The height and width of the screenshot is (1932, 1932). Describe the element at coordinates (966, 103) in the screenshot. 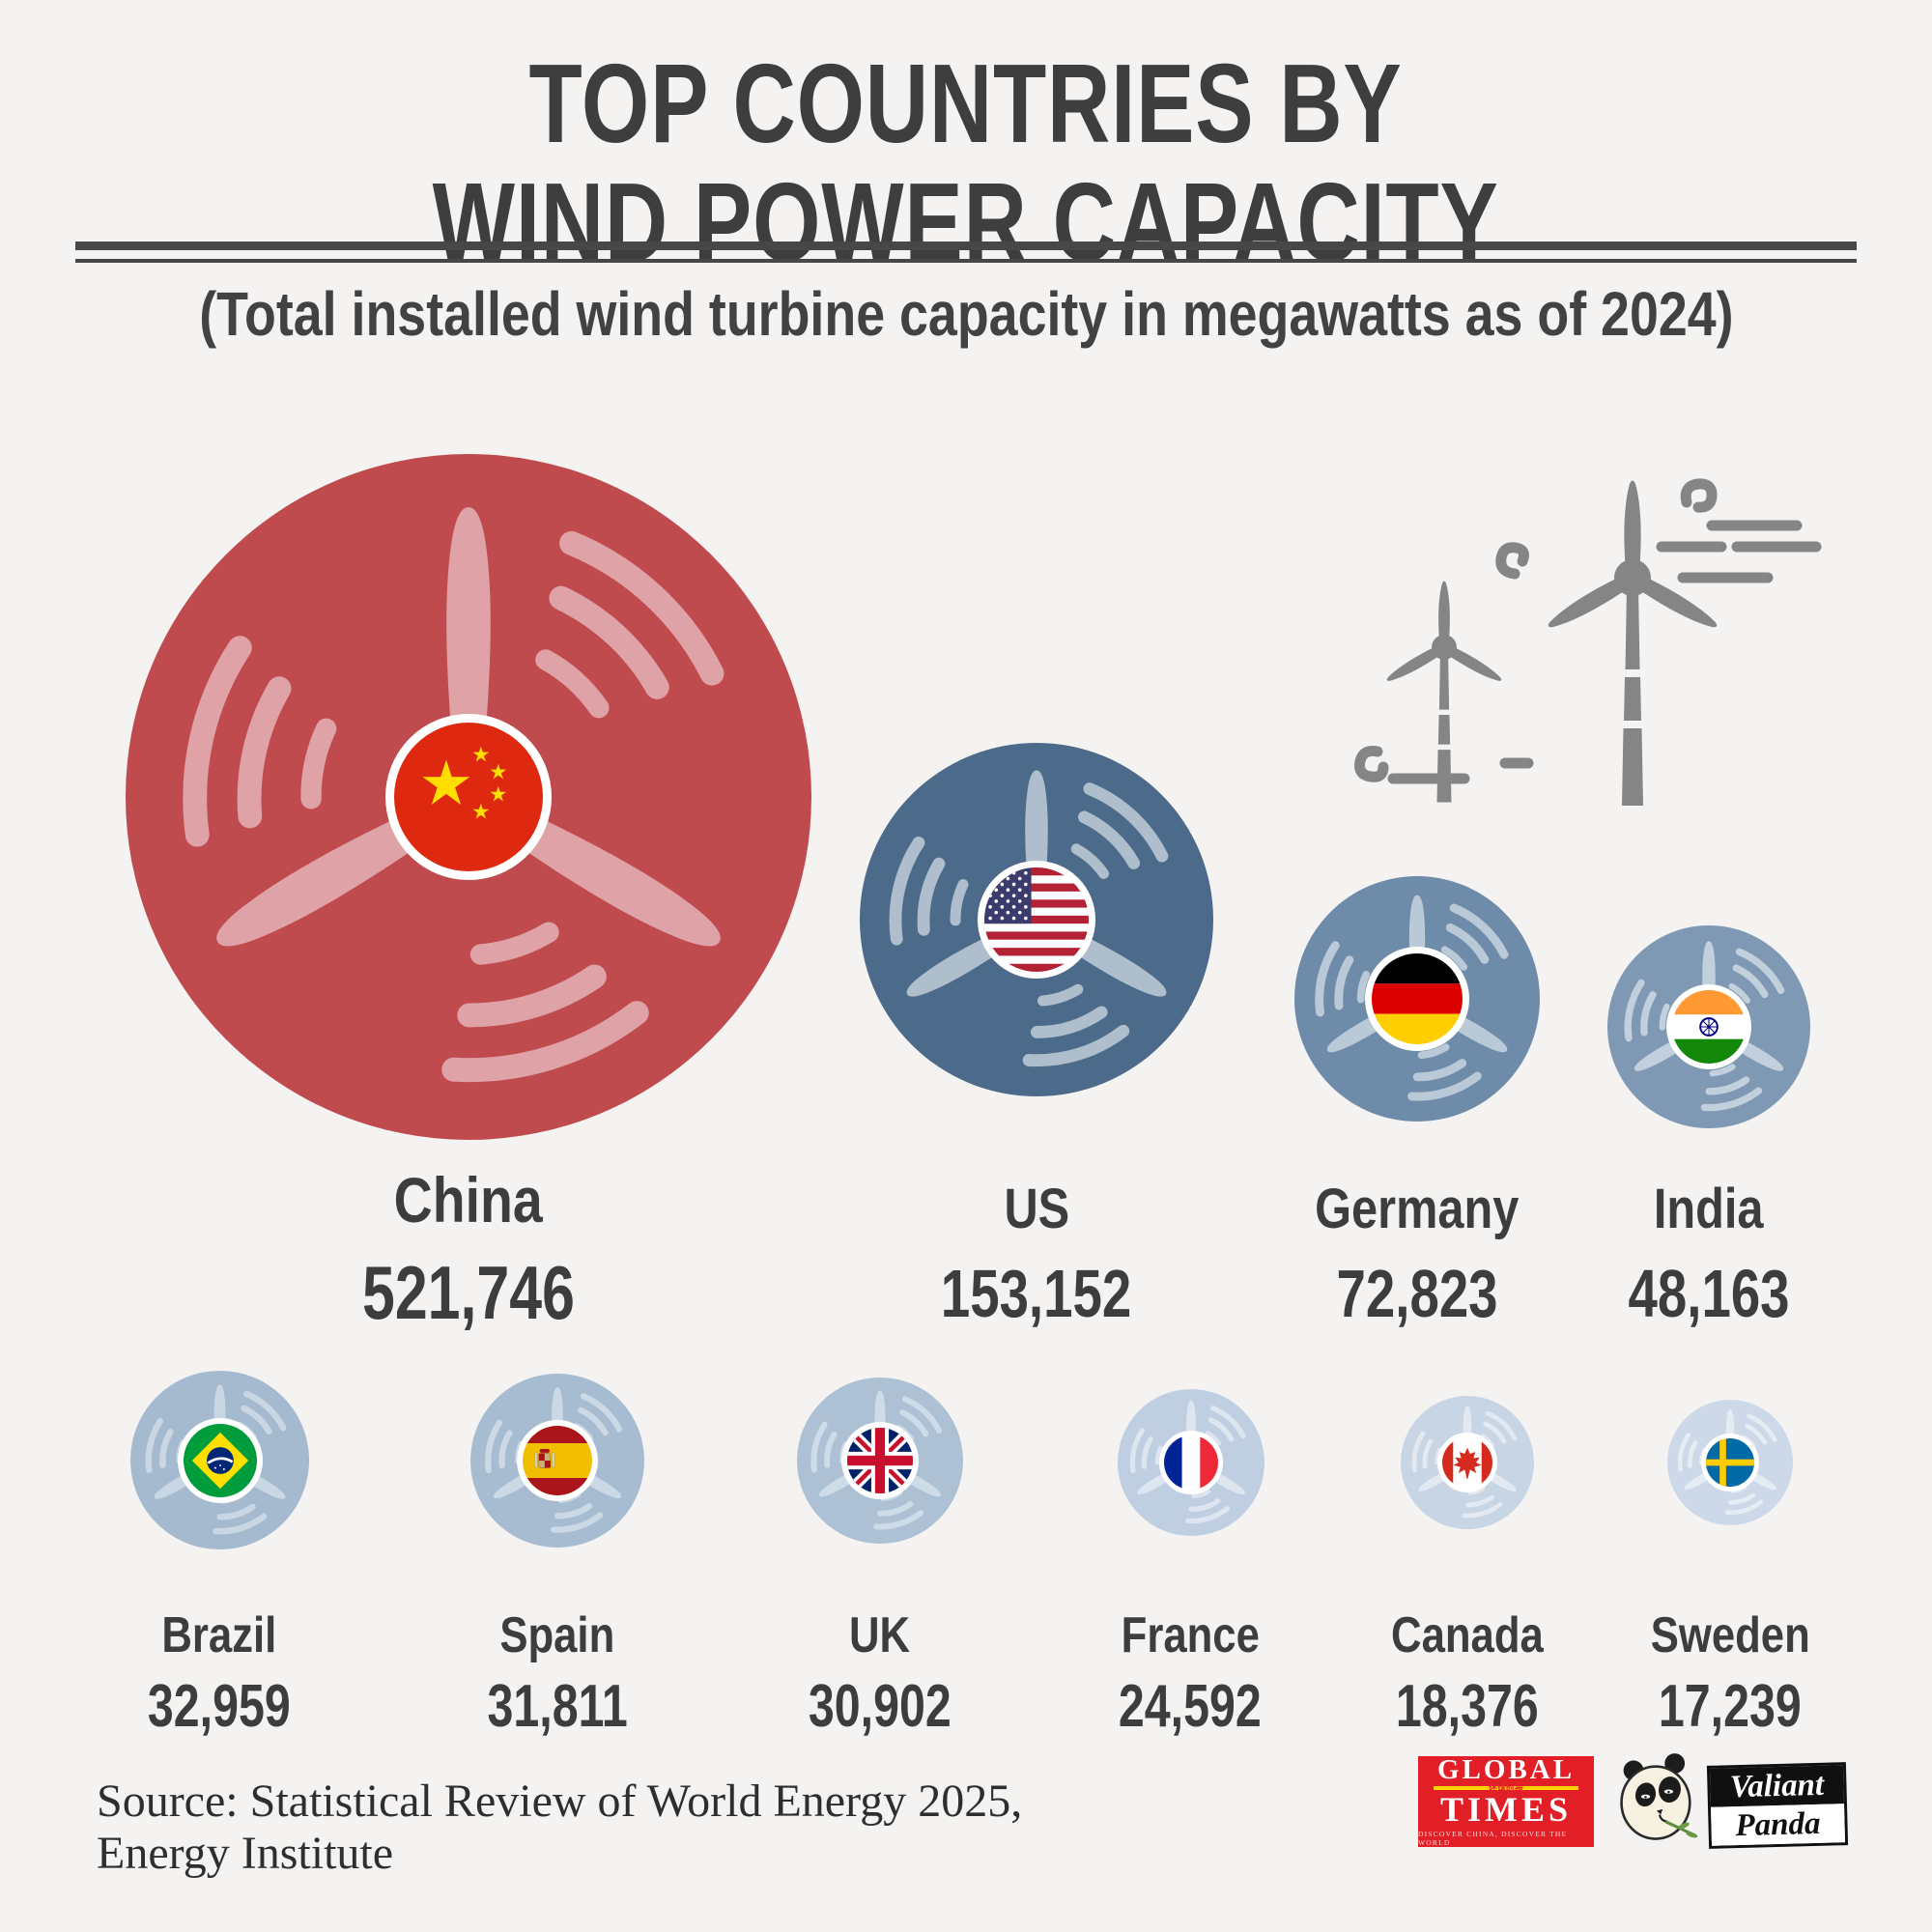

I see `title-line-1: TOP COUNTRIES BY` at that location.